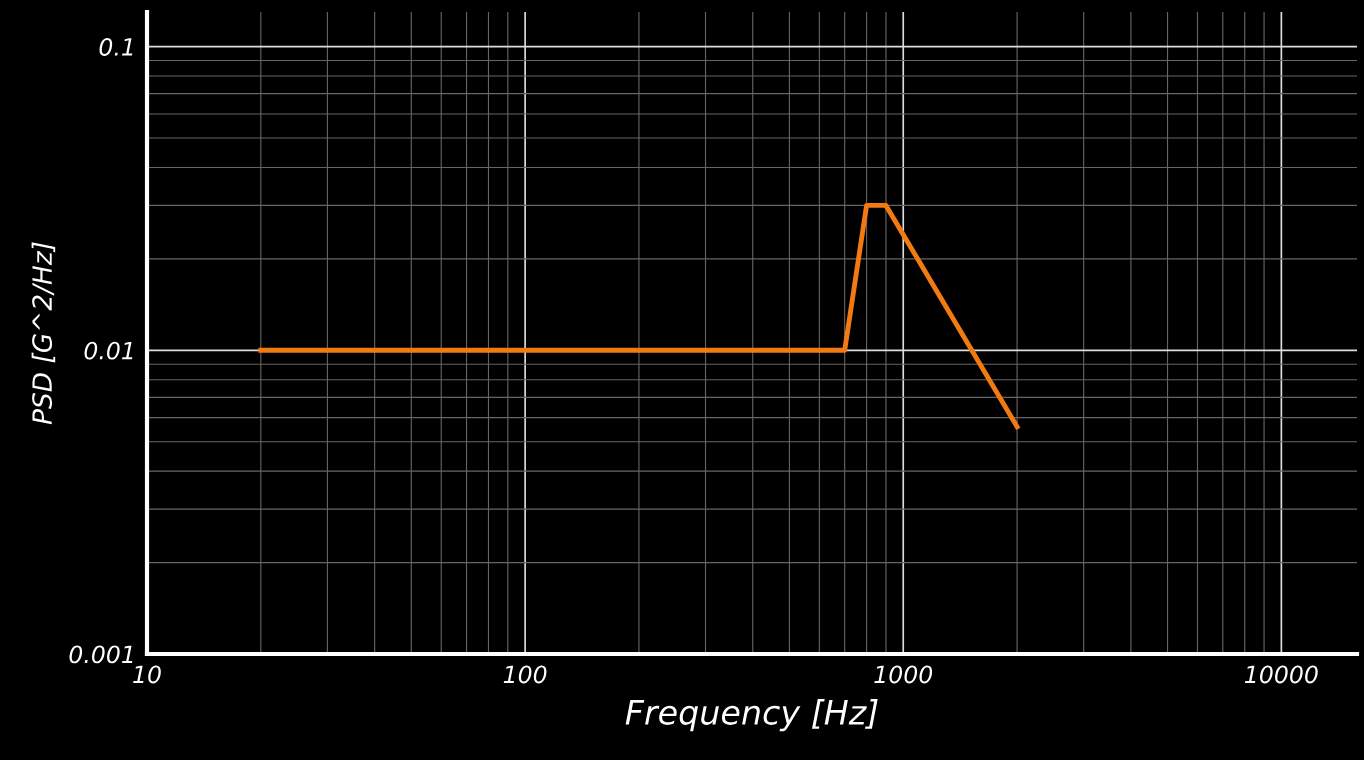 Image resolution: width=1364 pixels, height=760 pixels. What do you see at coordinates (101, 654) in the screenshot?
I see `y-tick-label: 0.001` at bounding box center [101, 654].